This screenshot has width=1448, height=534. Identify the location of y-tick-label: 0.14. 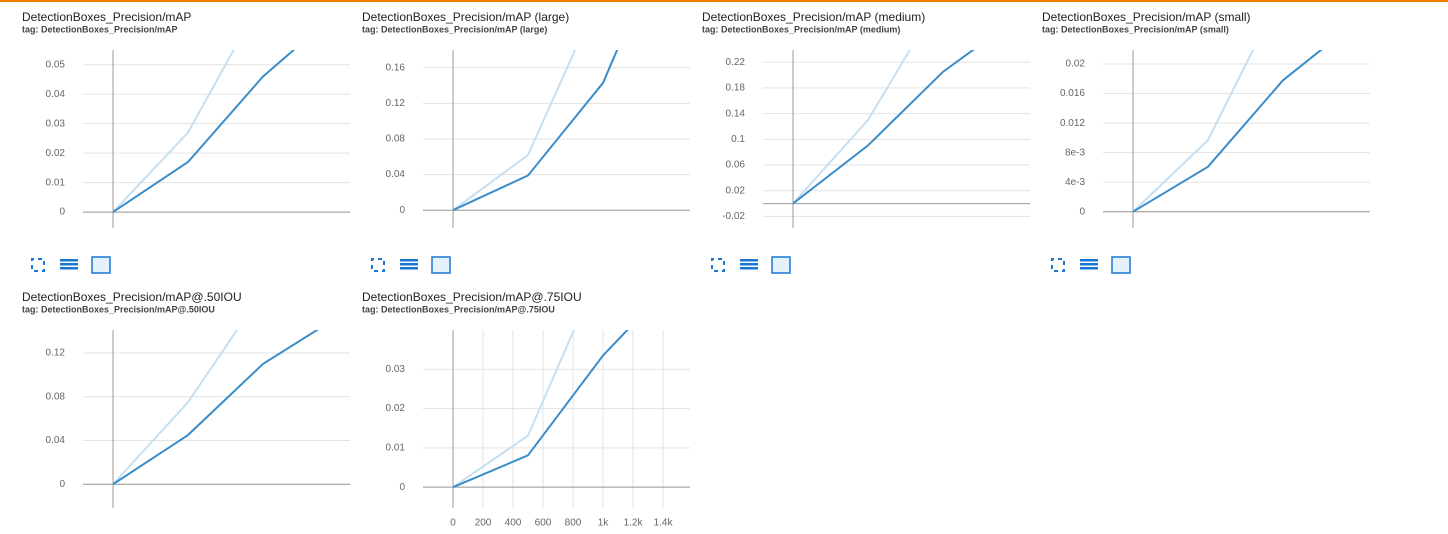
(736, 113).